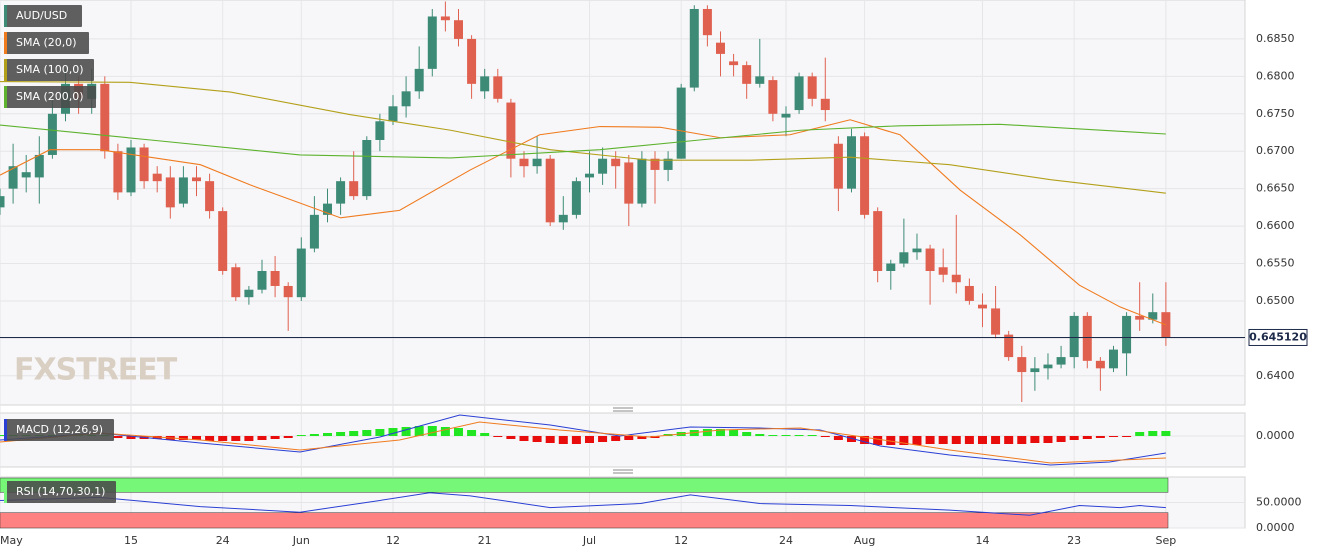 The width and height of the screenshot is (1323, 555). I want to click on overbought-zone, so click(584, 485).